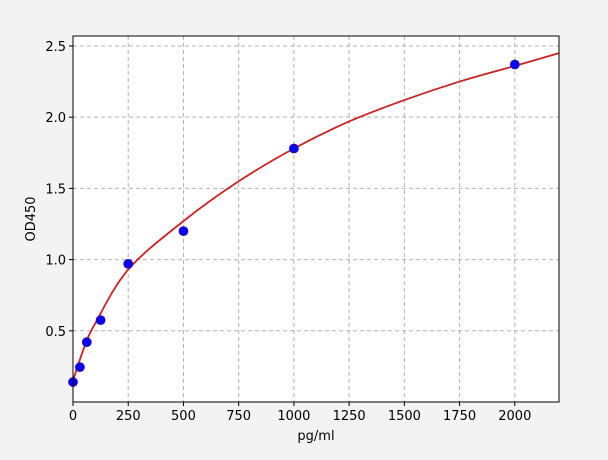  Describe the element at coordinates (55, 47) in the screenshot. I see `y-tick-label: 2.5` at that location.